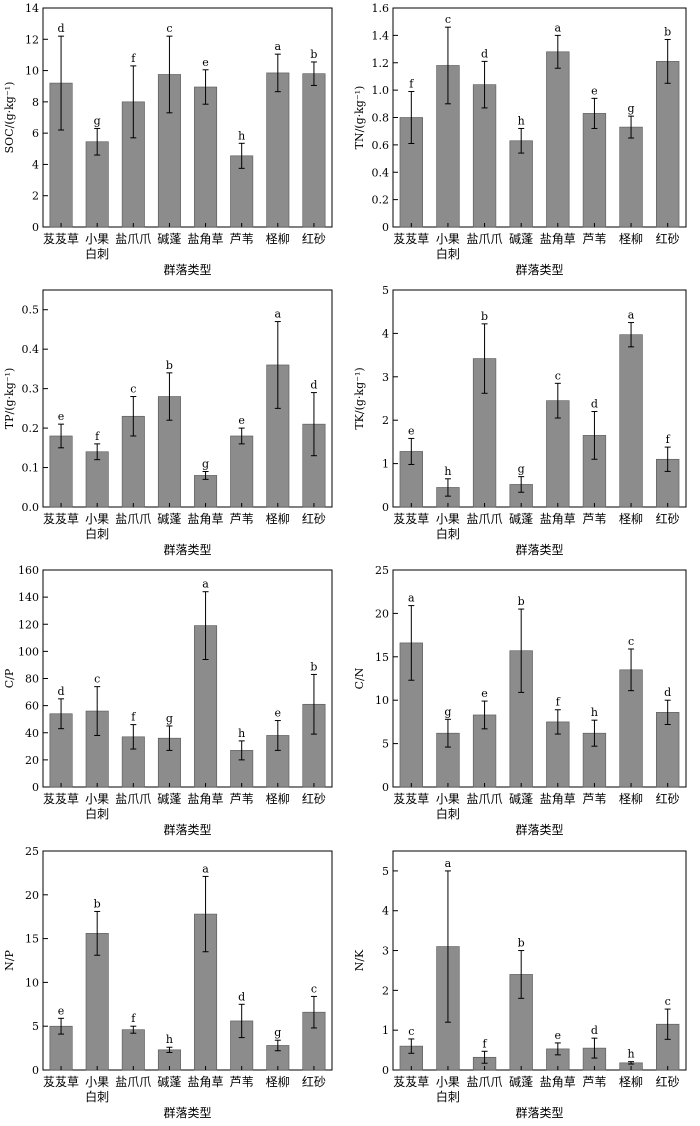  What do you see at coordinates (314, 798) in the screenshot?
I see `x-category-label: 红砂` at bounding box center [314, 798].